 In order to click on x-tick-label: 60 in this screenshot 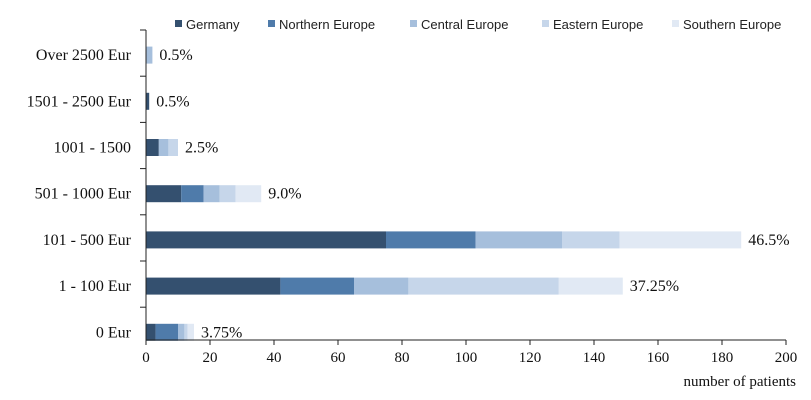, I will do `click(338, 358)`.